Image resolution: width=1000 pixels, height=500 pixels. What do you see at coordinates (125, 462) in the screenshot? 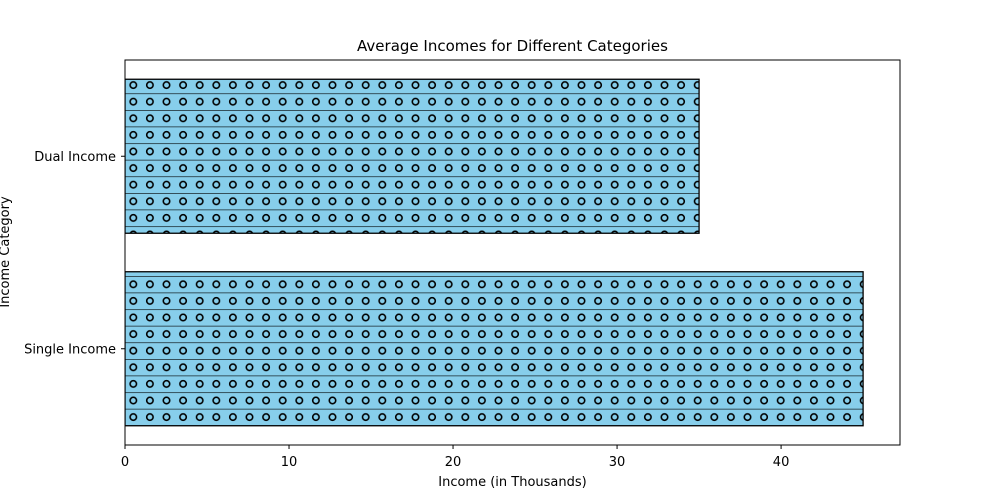
I see `x-tick-label: 0` at bounding box center [125, 462].